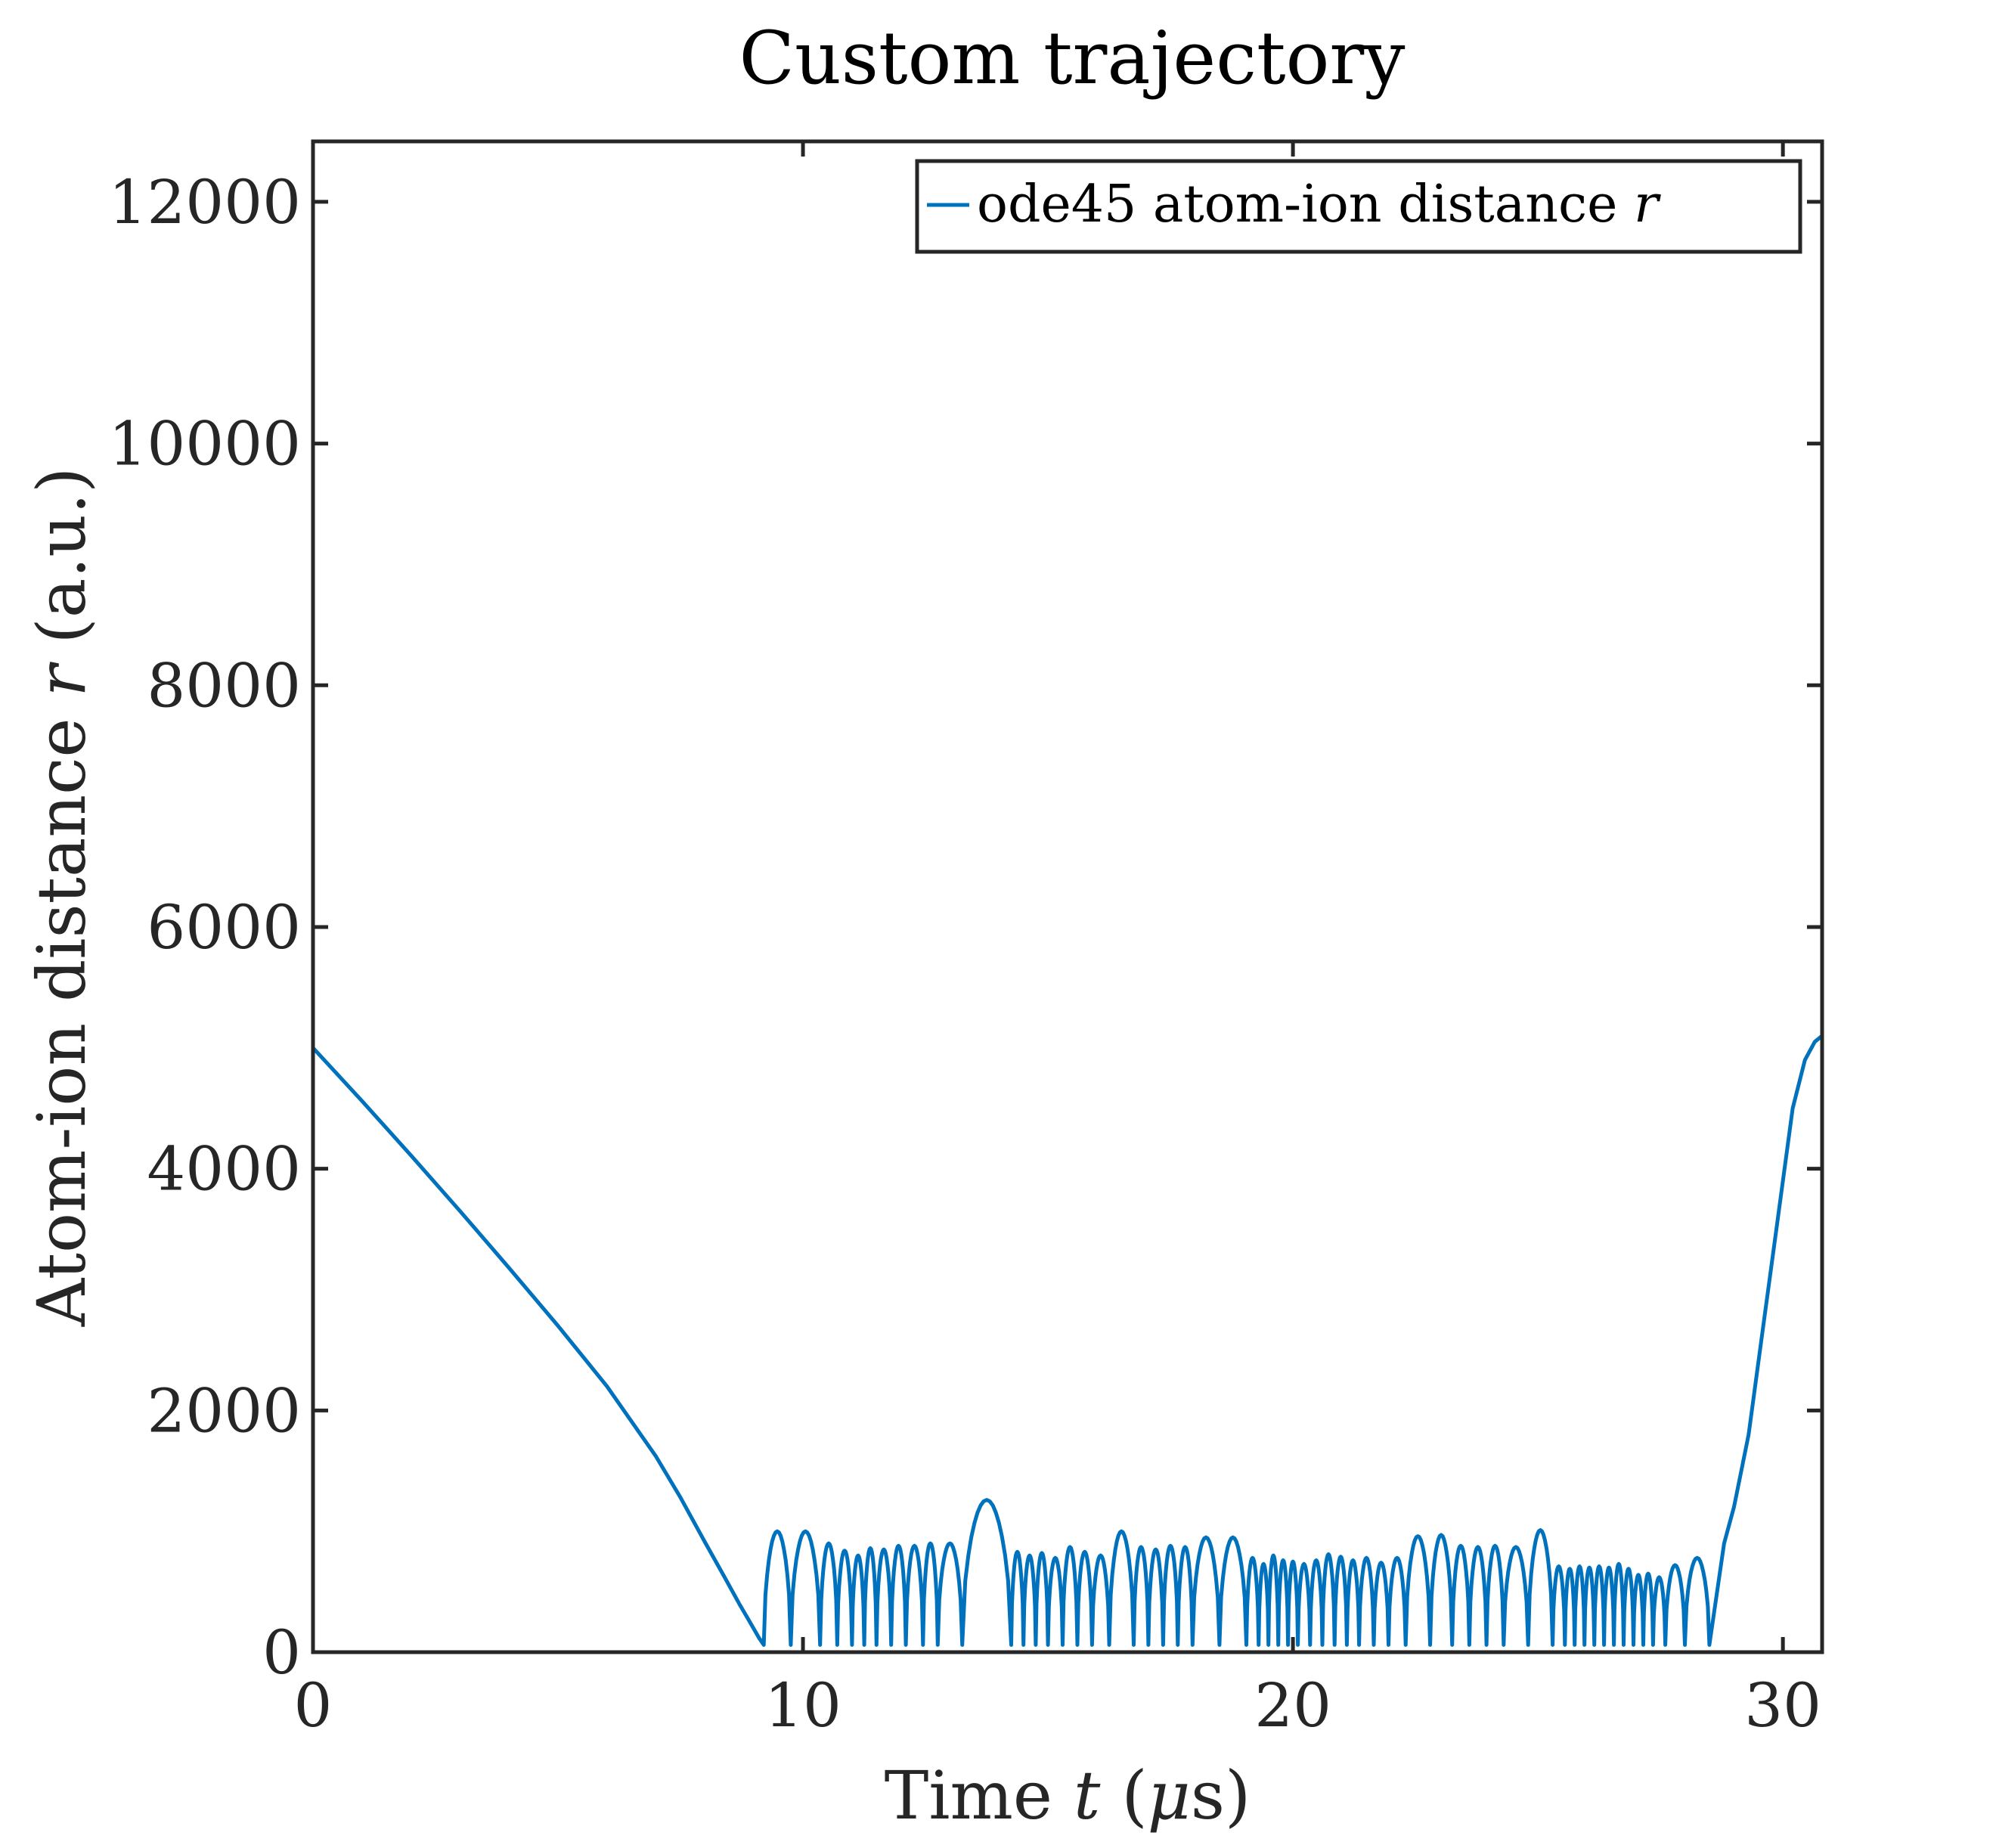 This screenshot has width=1996, height=1848. I want to click on x-axis-label-open: (, so click(1123, 1795).